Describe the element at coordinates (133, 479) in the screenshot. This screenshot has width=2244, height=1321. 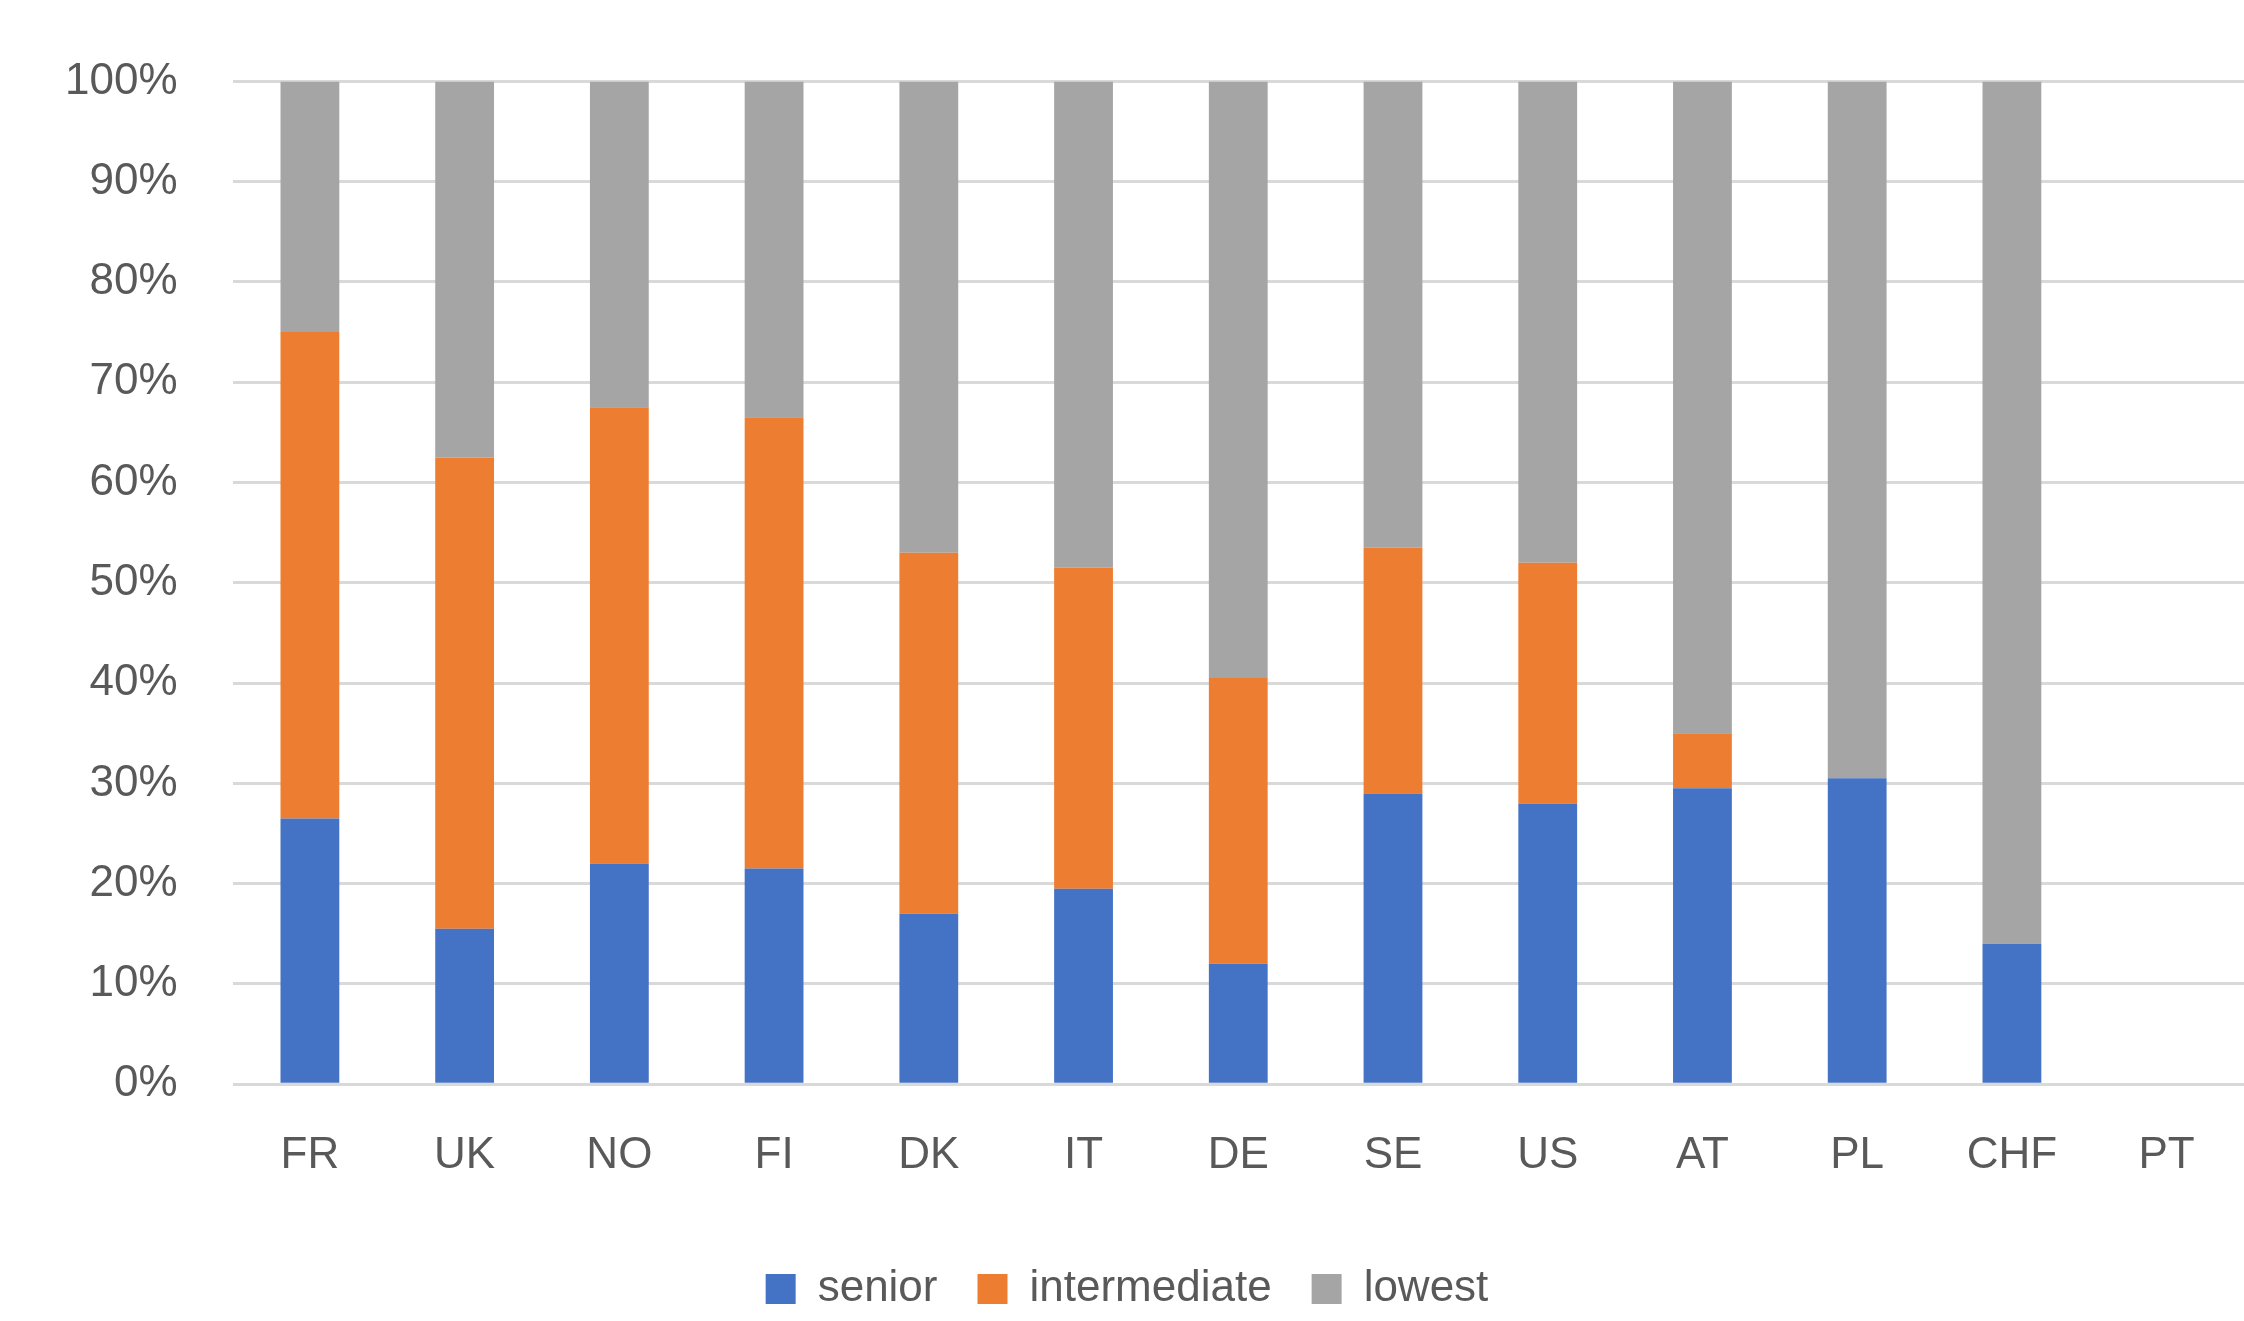
I see `y-tick-label: 60%` at that location.